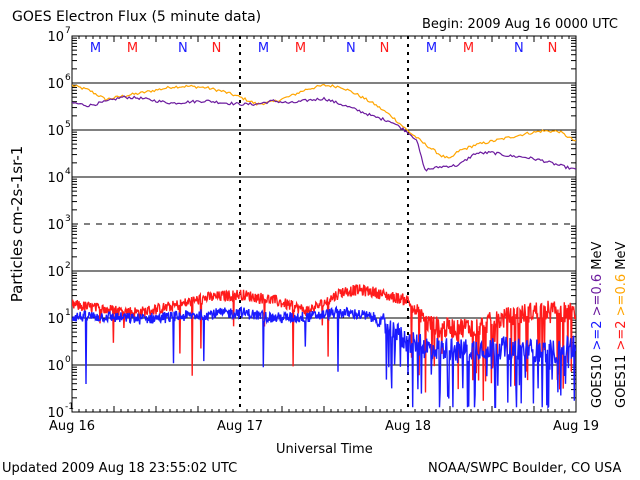 This screenshot has width=640, height=480. Describe the element at coordinates (55, 131) in the screenshot. I see `y-tick-label-1e5: 10` at that location.